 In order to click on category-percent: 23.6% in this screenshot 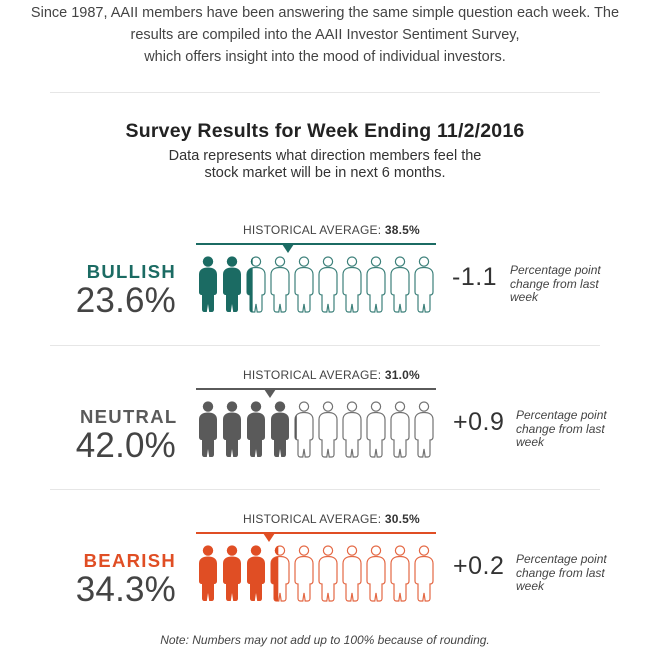, I will do `click(125, 300)`.